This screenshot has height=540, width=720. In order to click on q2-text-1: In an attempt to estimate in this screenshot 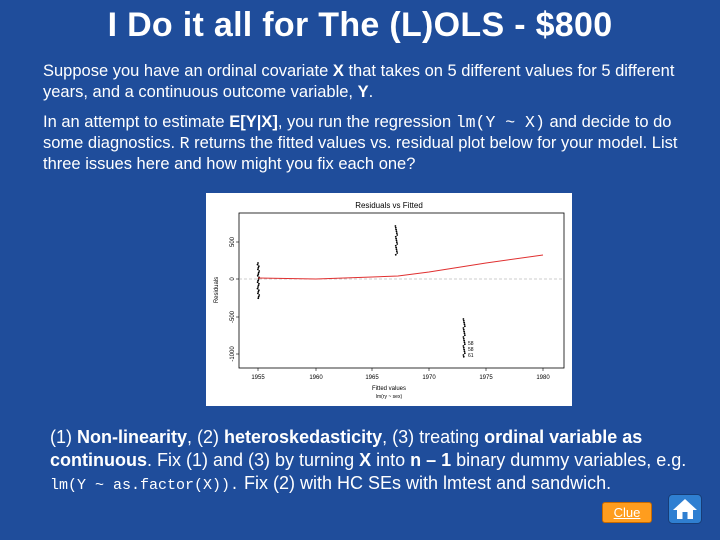, I will do `click(136, 122)`.